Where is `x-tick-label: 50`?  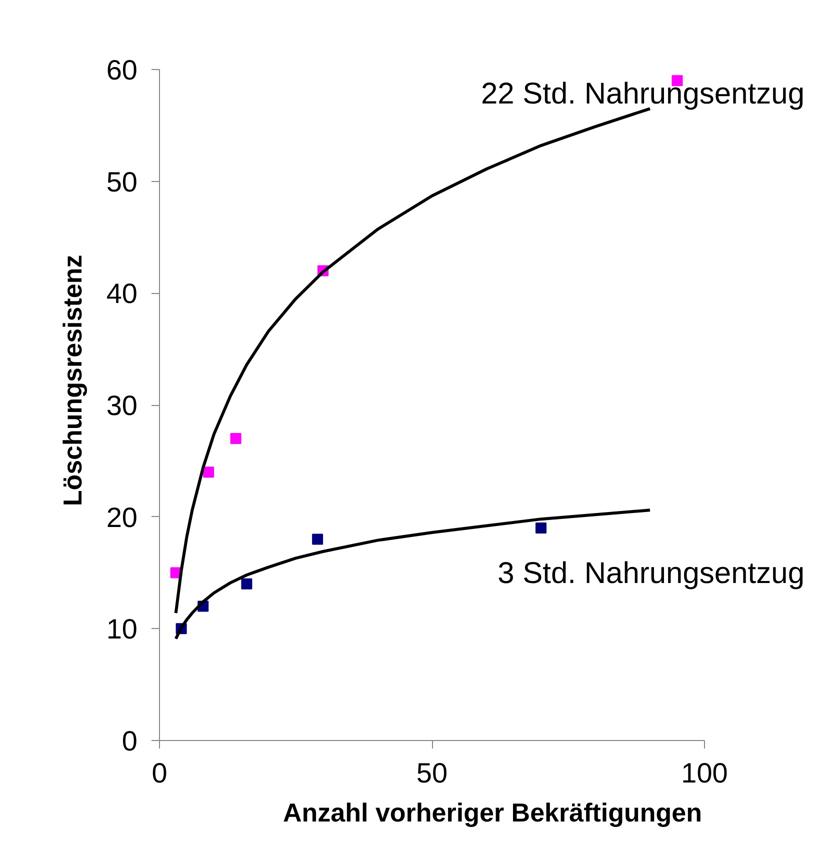 x-tick-label: 50 is located at coordinates (432, 773).